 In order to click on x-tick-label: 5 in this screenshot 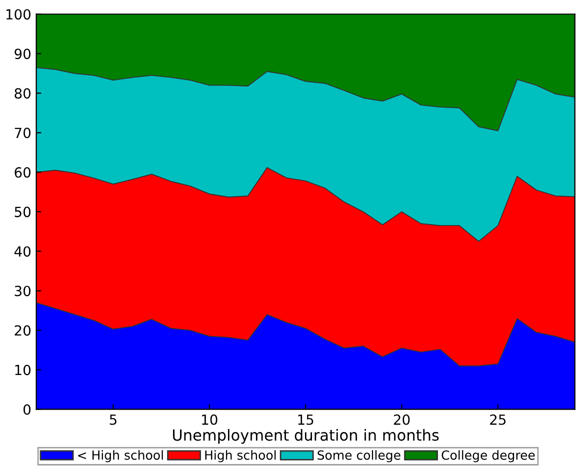, I will do `click(113, 419)`.